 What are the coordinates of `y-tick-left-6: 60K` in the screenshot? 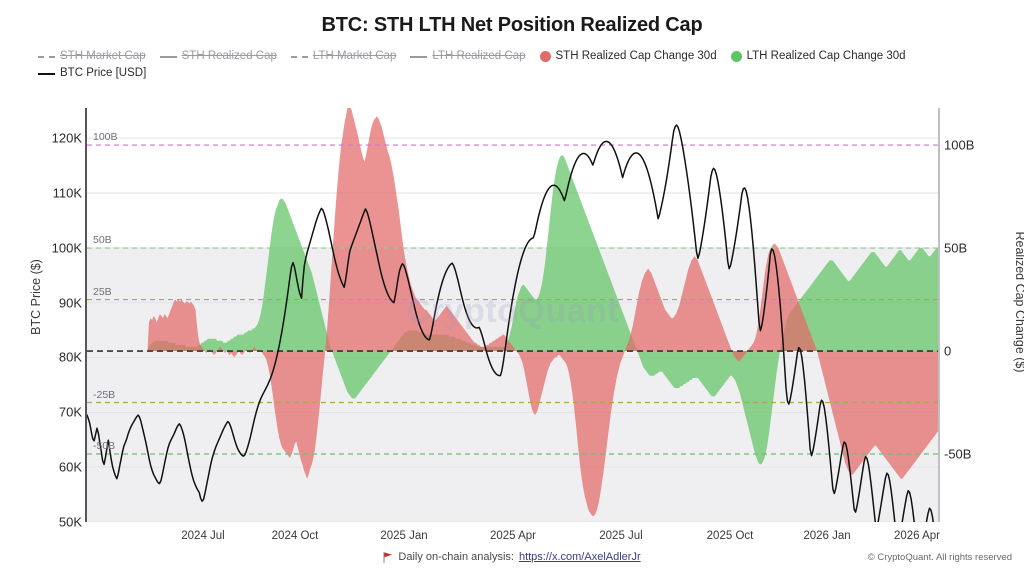 It's located at (70, 467).